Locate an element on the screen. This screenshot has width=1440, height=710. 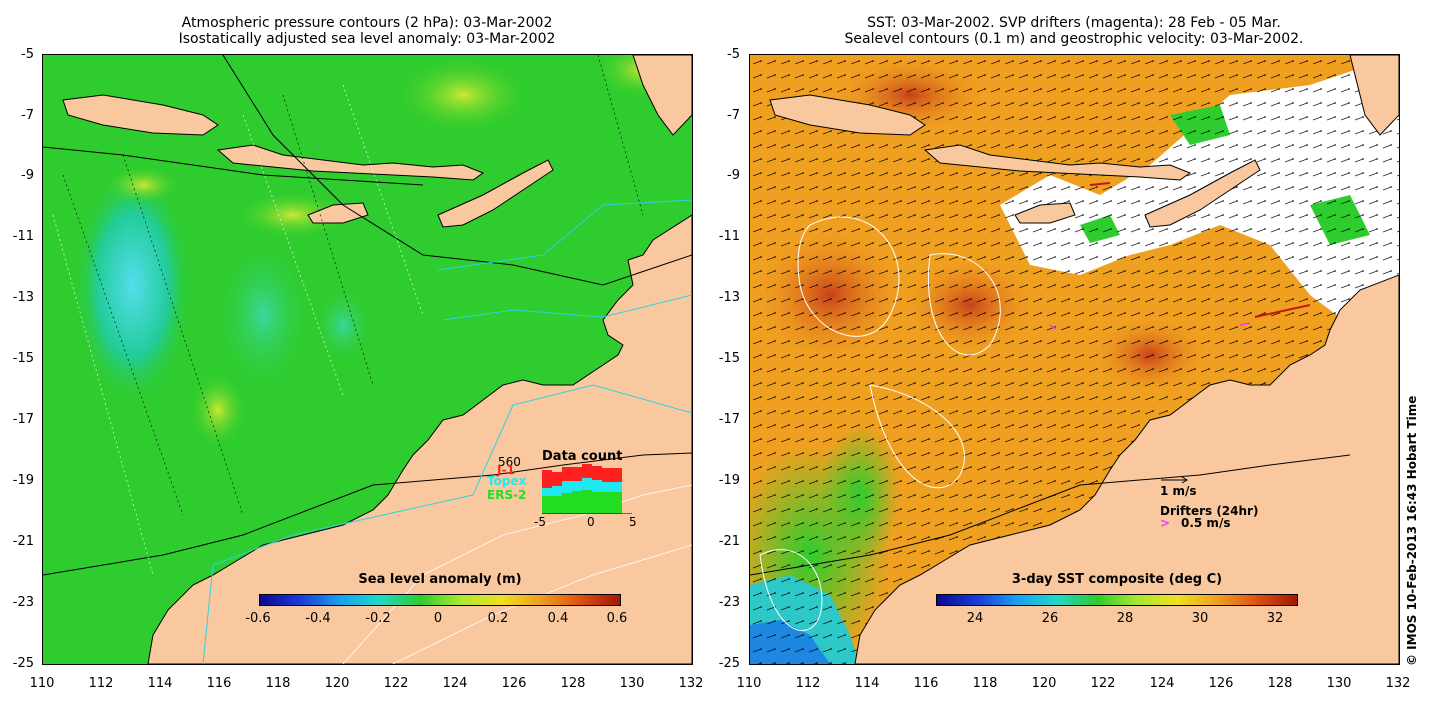
velocity-scale-label: 1 m/s is located at coordinates (1178, 491).